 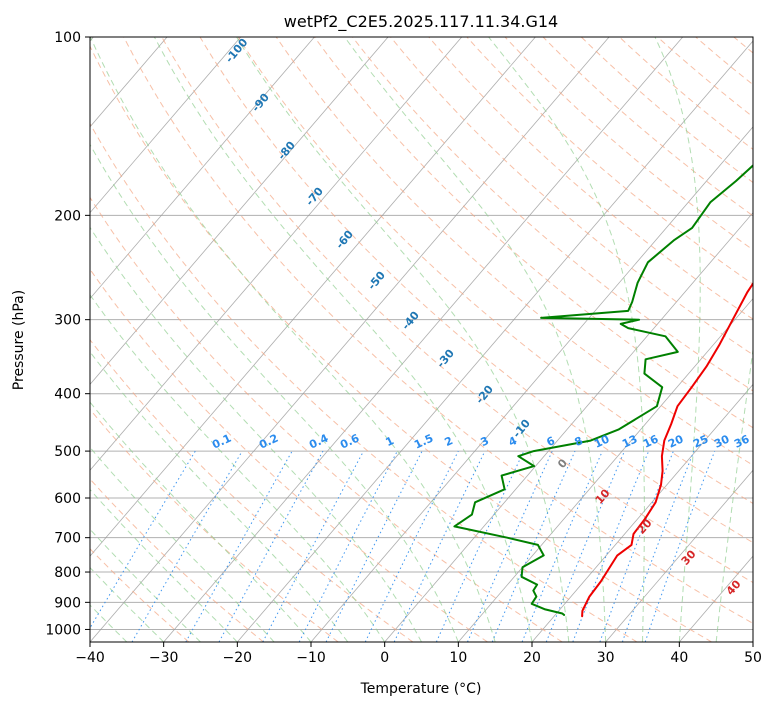 I want to click on y-tick-label: 900, so click(x=67, y=603).